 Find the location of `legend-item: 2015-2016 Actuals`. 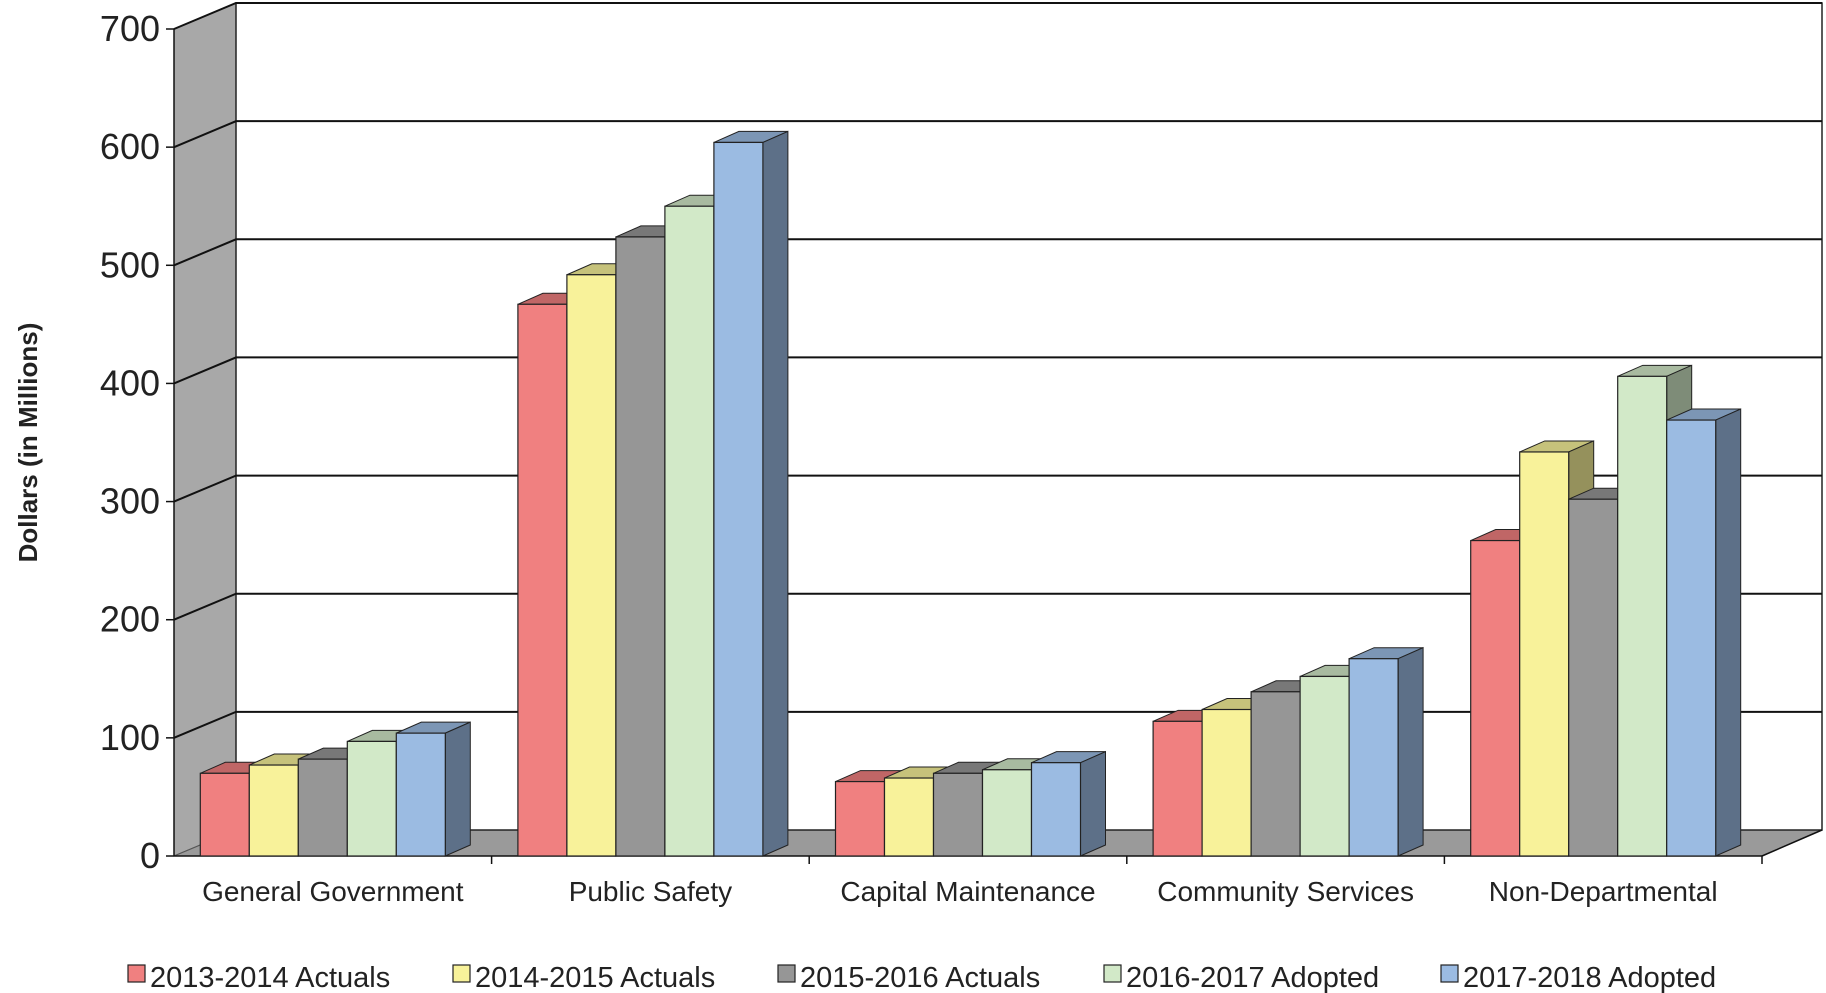

legend-item: 2015-2016 Actuals is located at coordinates (908, 977).